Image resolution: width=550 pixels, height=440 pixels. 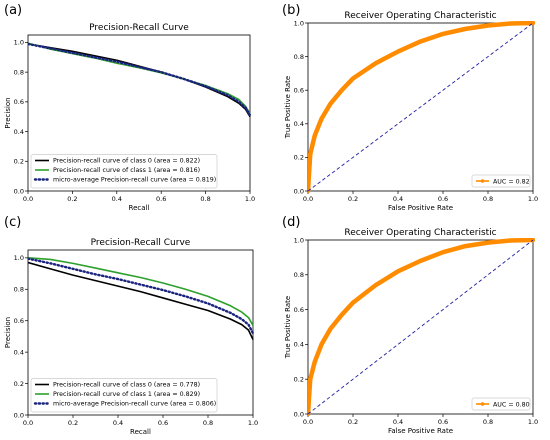 I want to click on panel-letter: (c), so click(x=12, y=222).